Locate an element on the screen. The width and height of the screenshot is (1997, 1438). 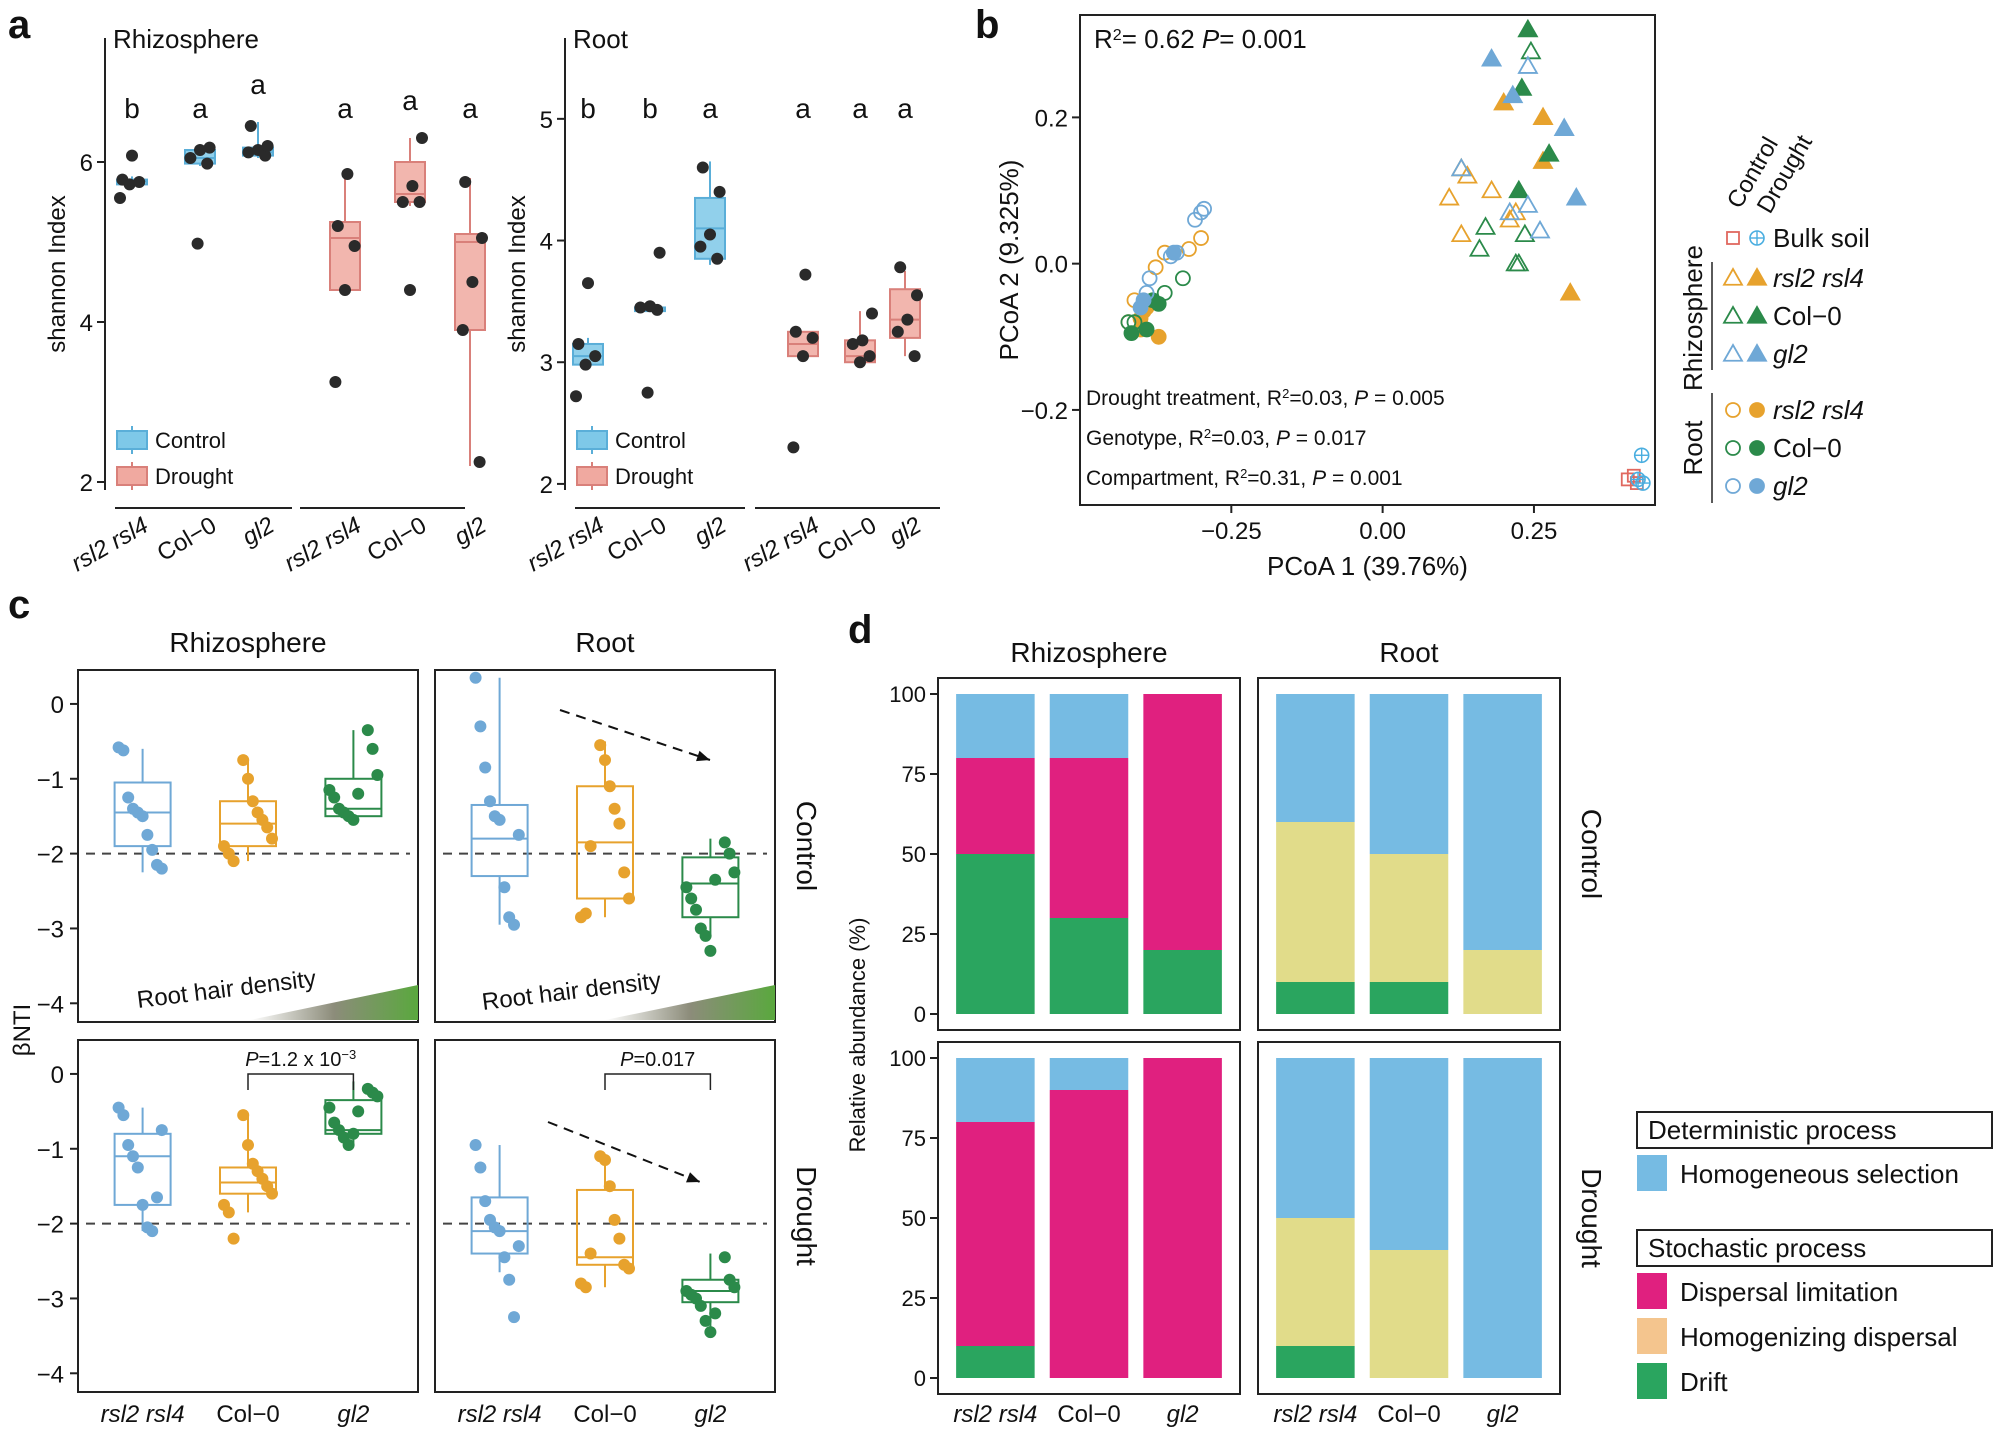
stat-line: Compartment, R2=0.31, P = 0.001 is located at coordinates (1244, 478).